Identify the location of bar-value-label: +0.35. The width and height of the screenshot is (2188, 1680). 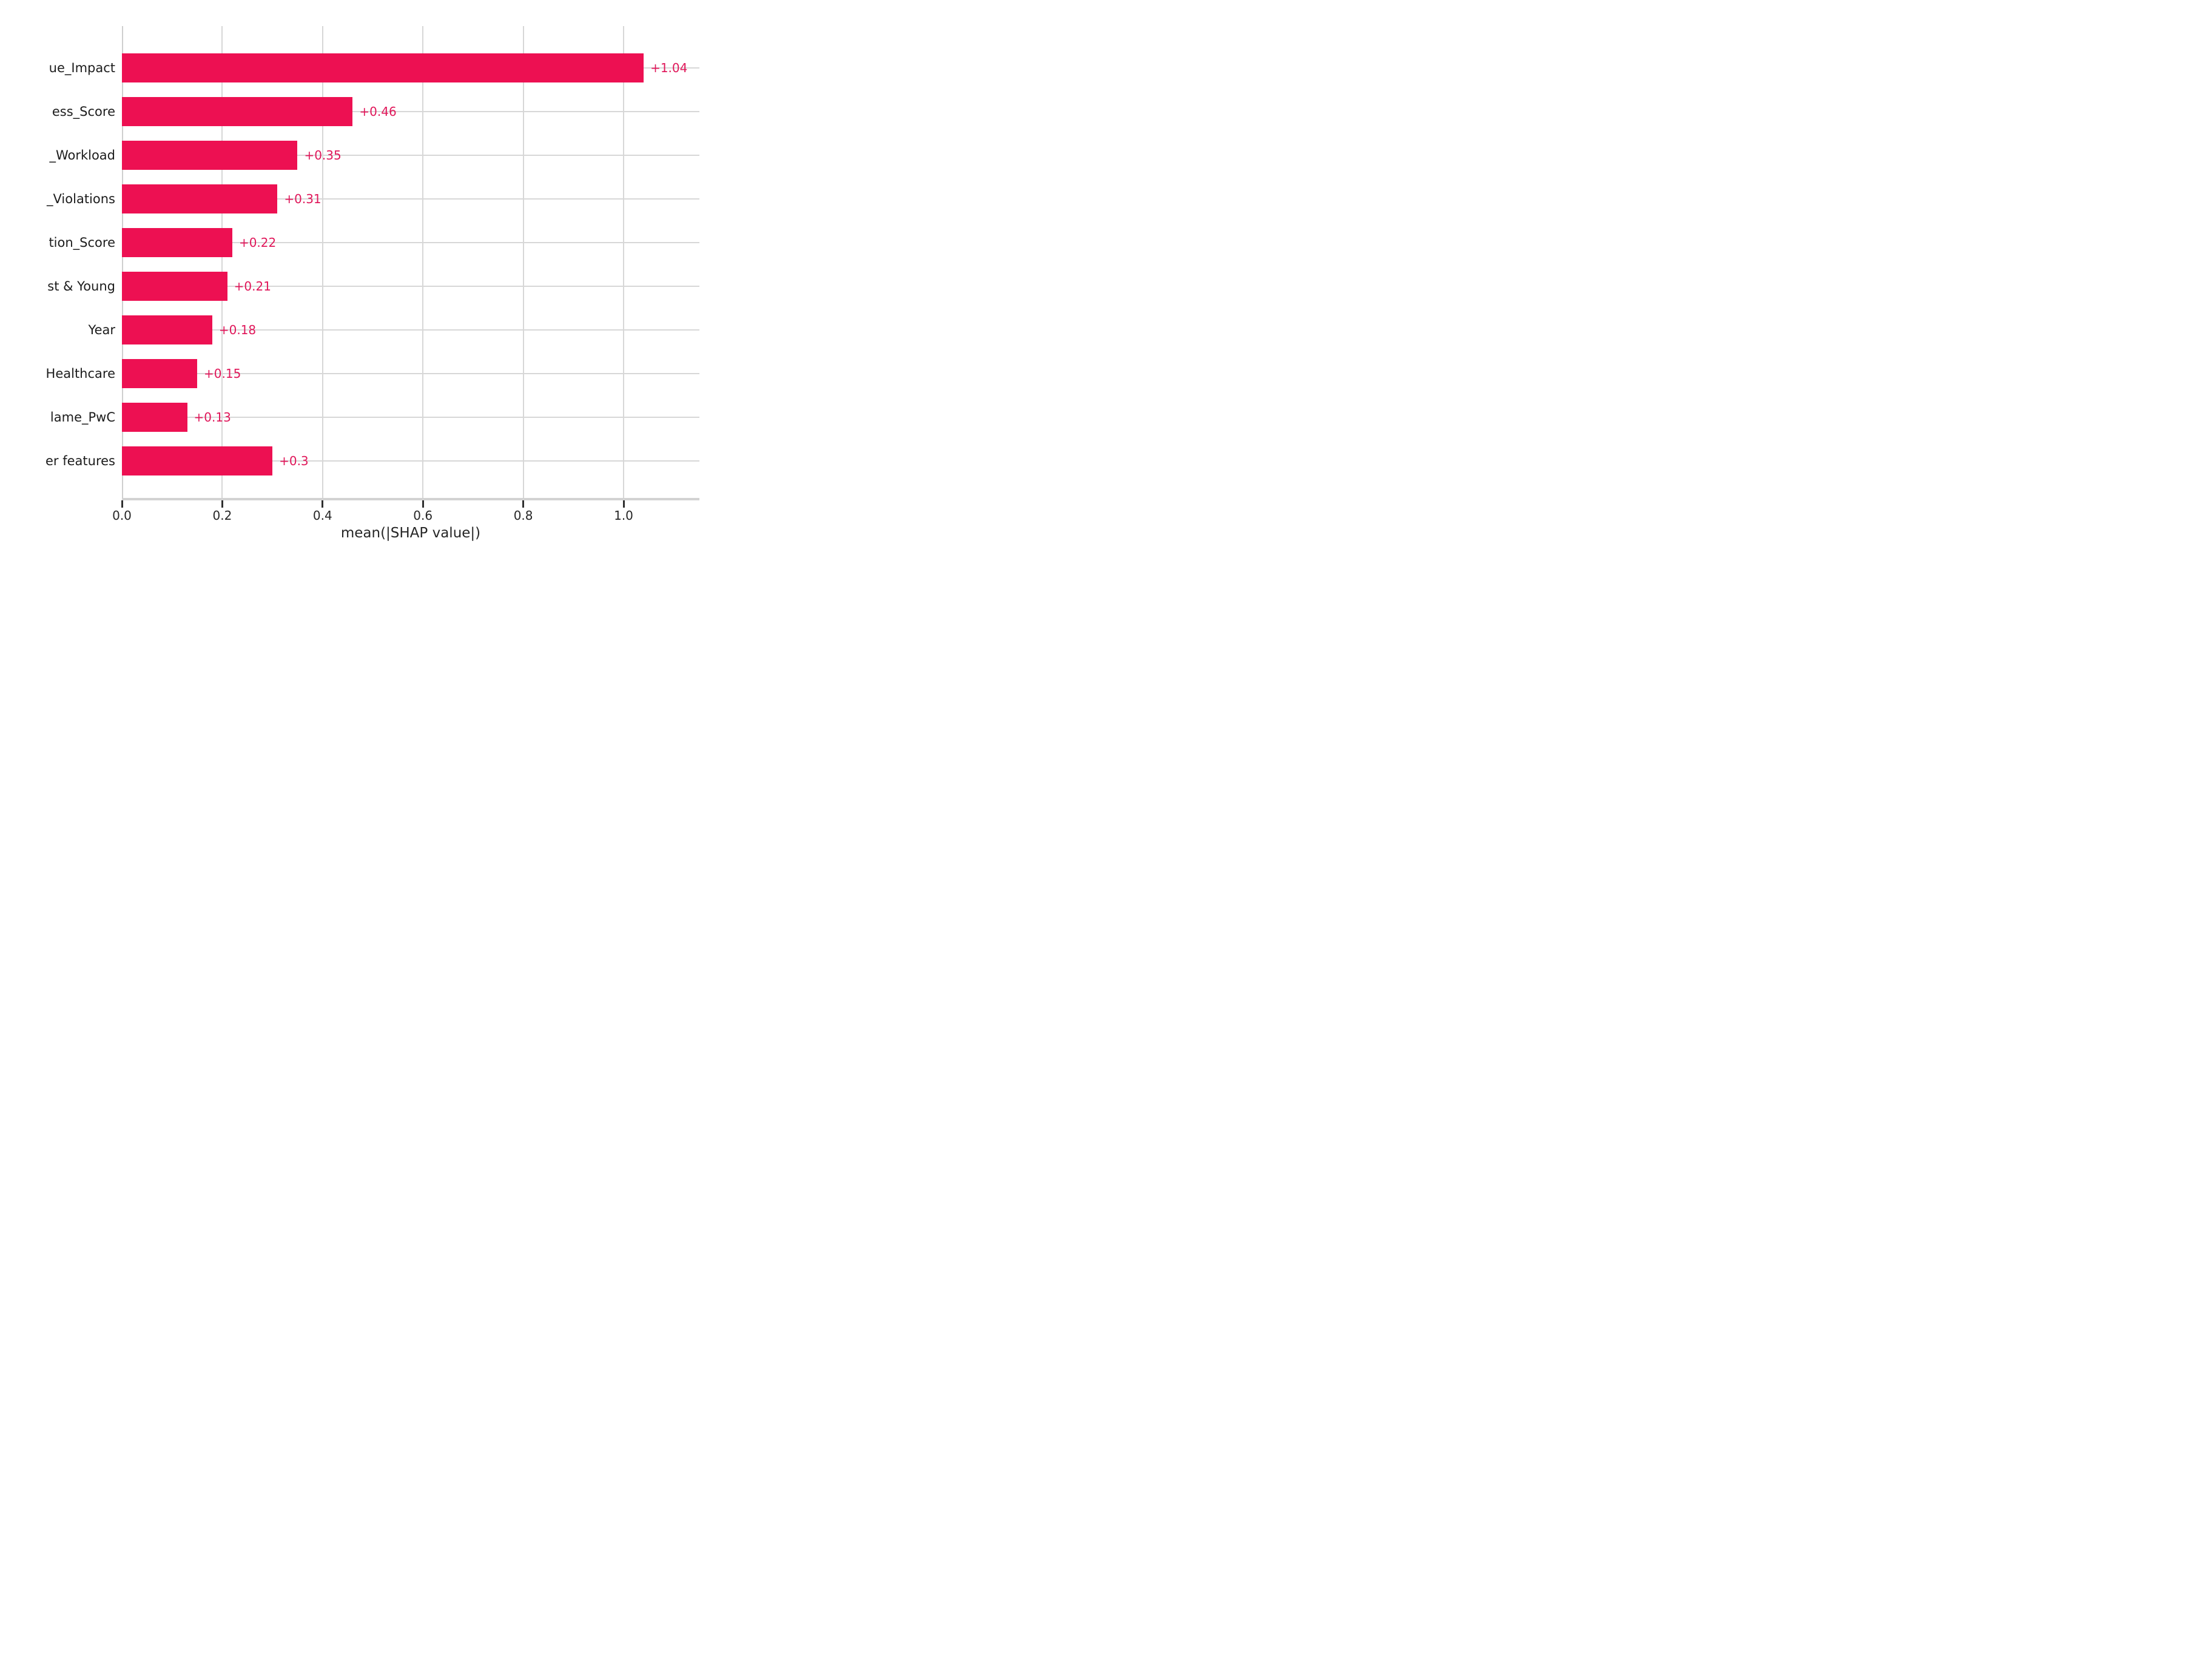
(323, 155).